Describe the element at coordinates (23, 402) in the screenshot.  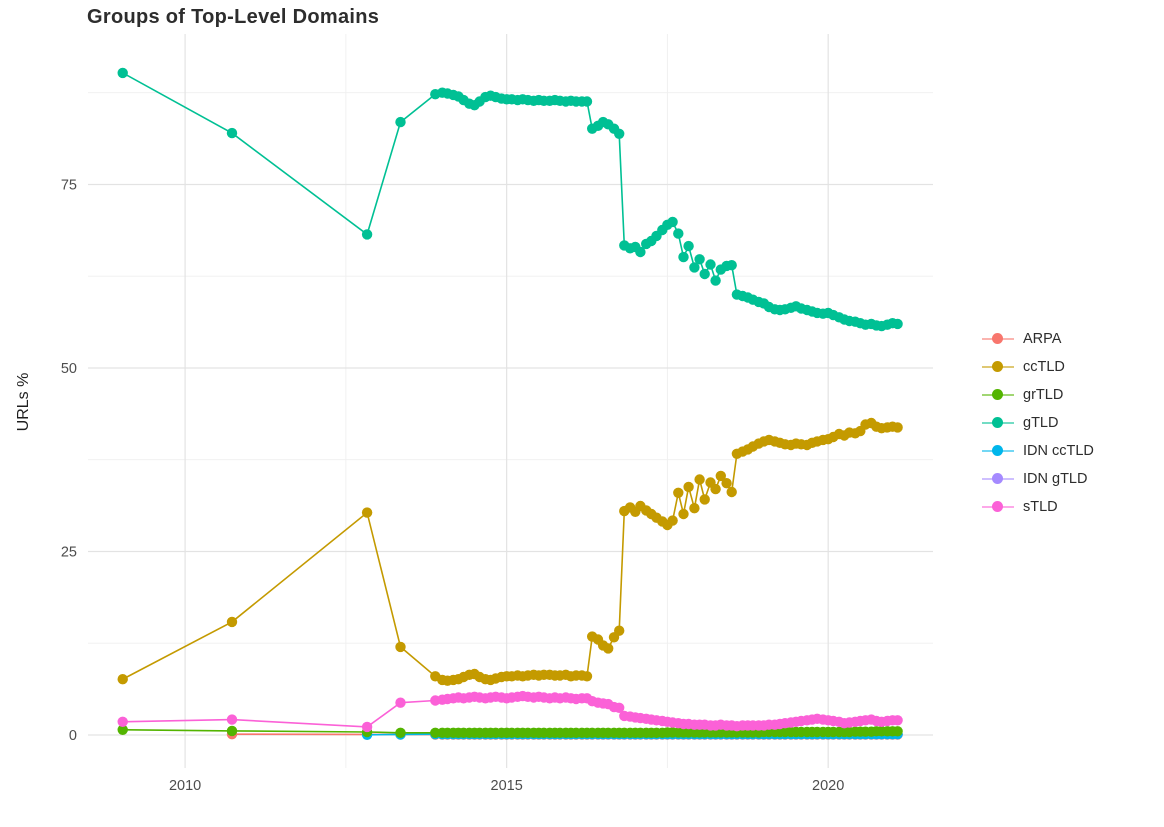
I see `y-axis-title: URLs %` at that location.